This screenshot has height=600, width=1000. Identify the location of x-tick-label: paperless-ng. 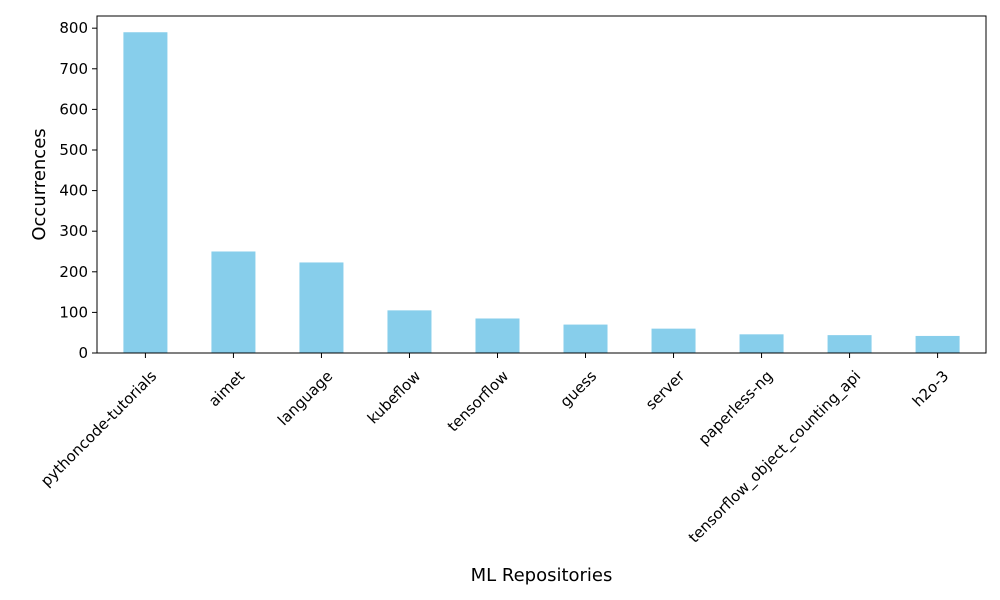
(735, 407).